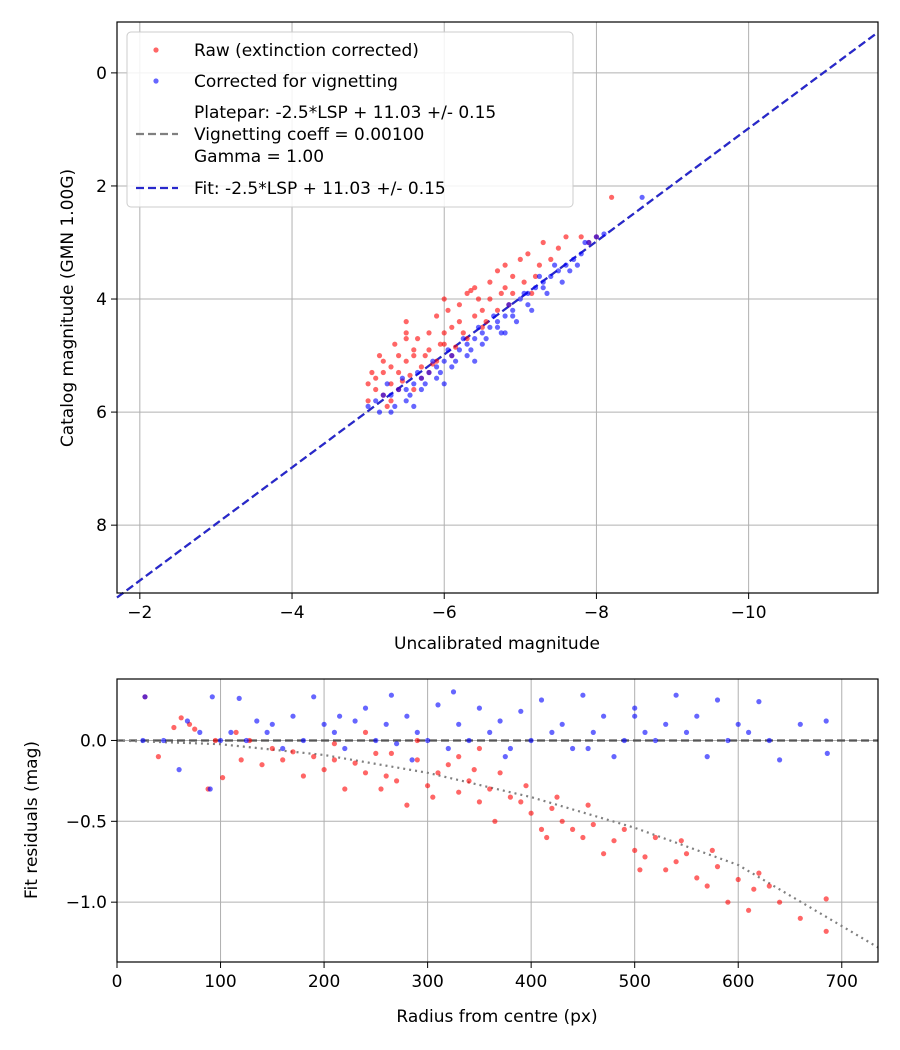  I want to click on legend-marker-corrected, so click(156, 81).